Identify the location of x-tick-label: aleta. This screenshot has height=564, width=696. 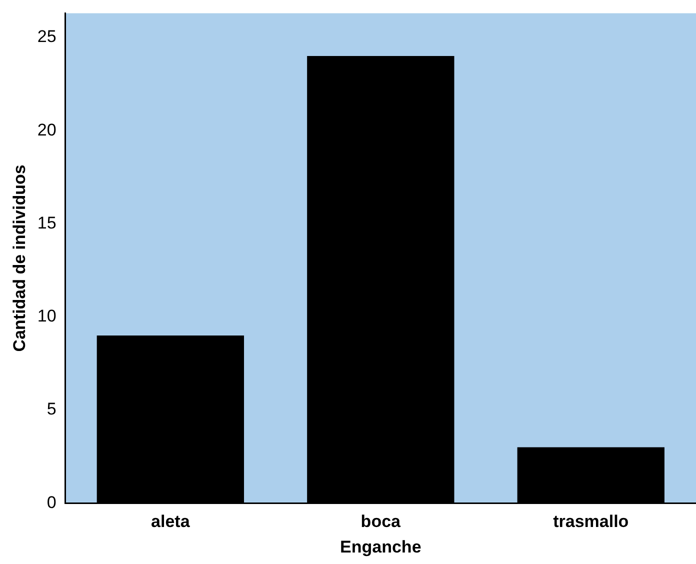
(170, 522).